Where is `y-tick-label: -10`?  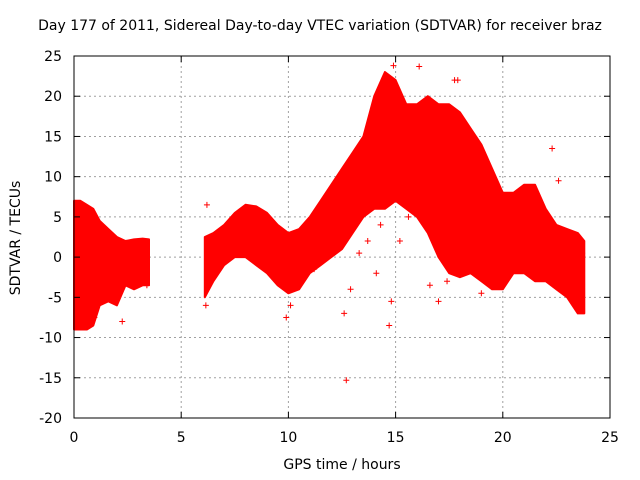
y-tick-label: -10 is located at coordinates (50, 339).